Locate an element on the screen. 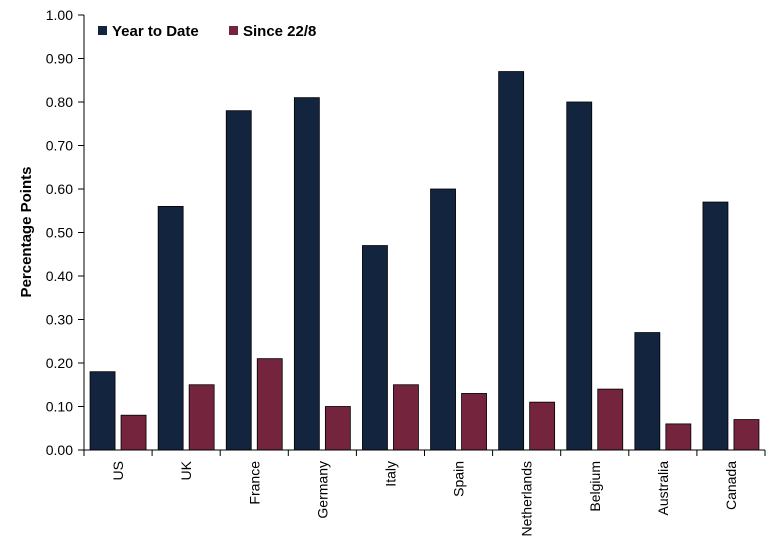 The image size is (770, 559). y-tick-label: 1.00 is located at coordinates (59, 15).